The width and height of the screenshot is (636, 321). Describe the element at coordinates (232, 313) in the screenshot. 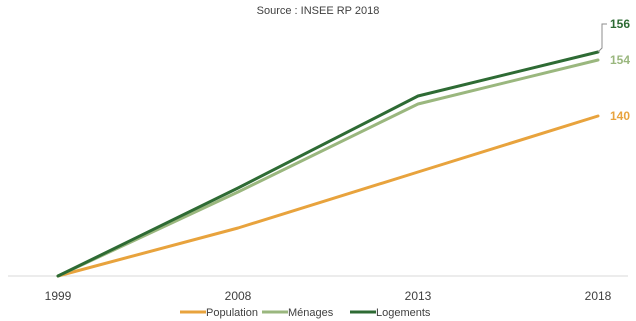

I see `legend-label: Population` at that location.